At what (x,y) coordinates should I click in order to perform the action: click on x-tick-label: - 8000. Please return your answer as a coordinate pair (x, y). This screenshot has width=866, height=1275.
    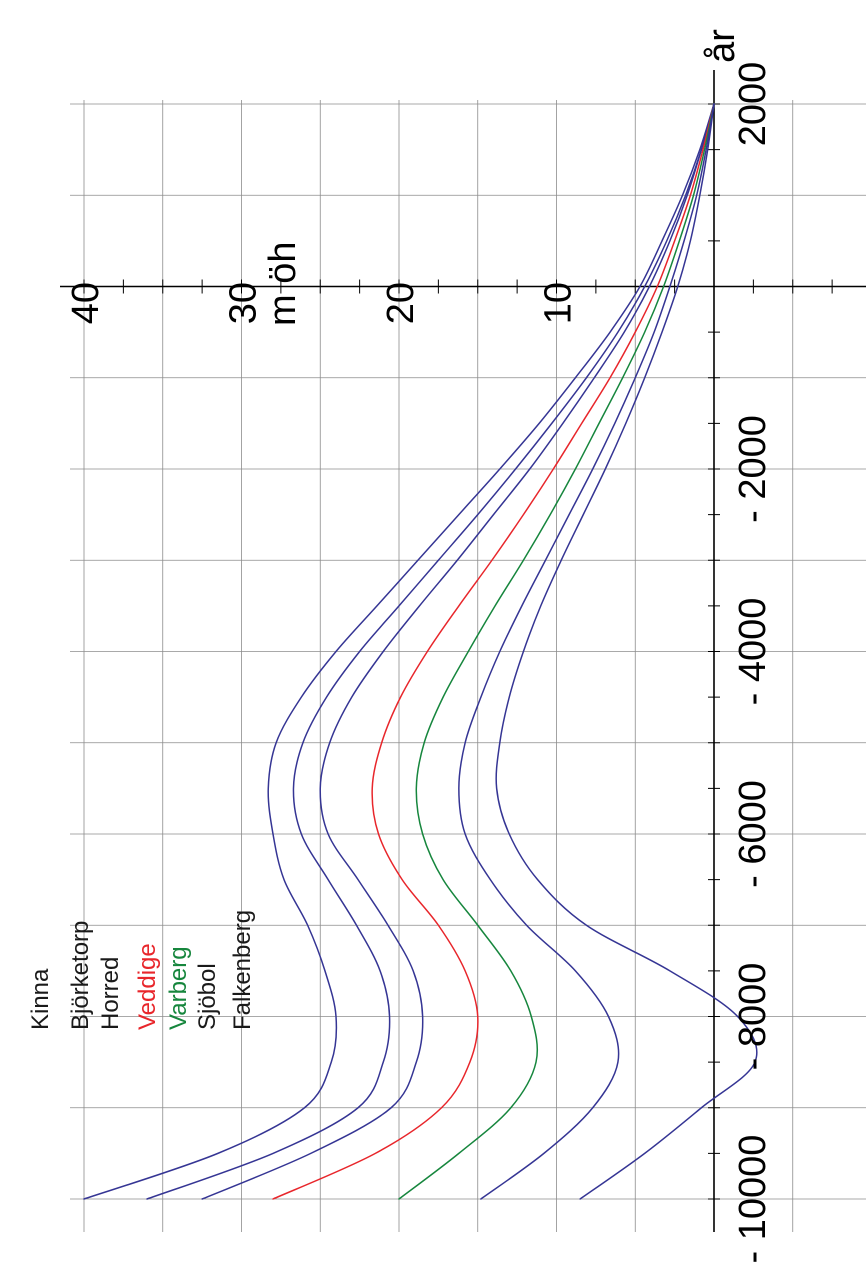
    Looking at the image, I should click on (753, 1017).